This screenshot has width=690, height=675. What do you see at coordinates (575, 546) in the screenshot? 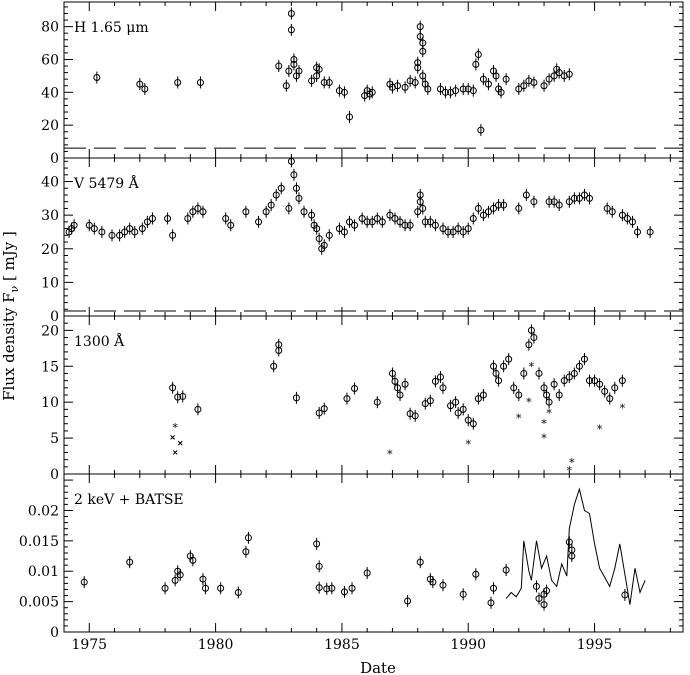
I see `series-line` at bounding box center [575, 546].